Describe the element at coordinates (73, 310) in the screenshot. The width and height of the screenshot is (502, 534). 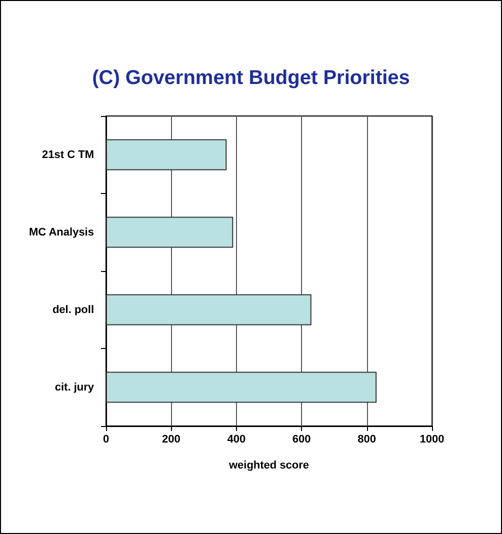
I see `y-tick-label: del. poll` at that location.